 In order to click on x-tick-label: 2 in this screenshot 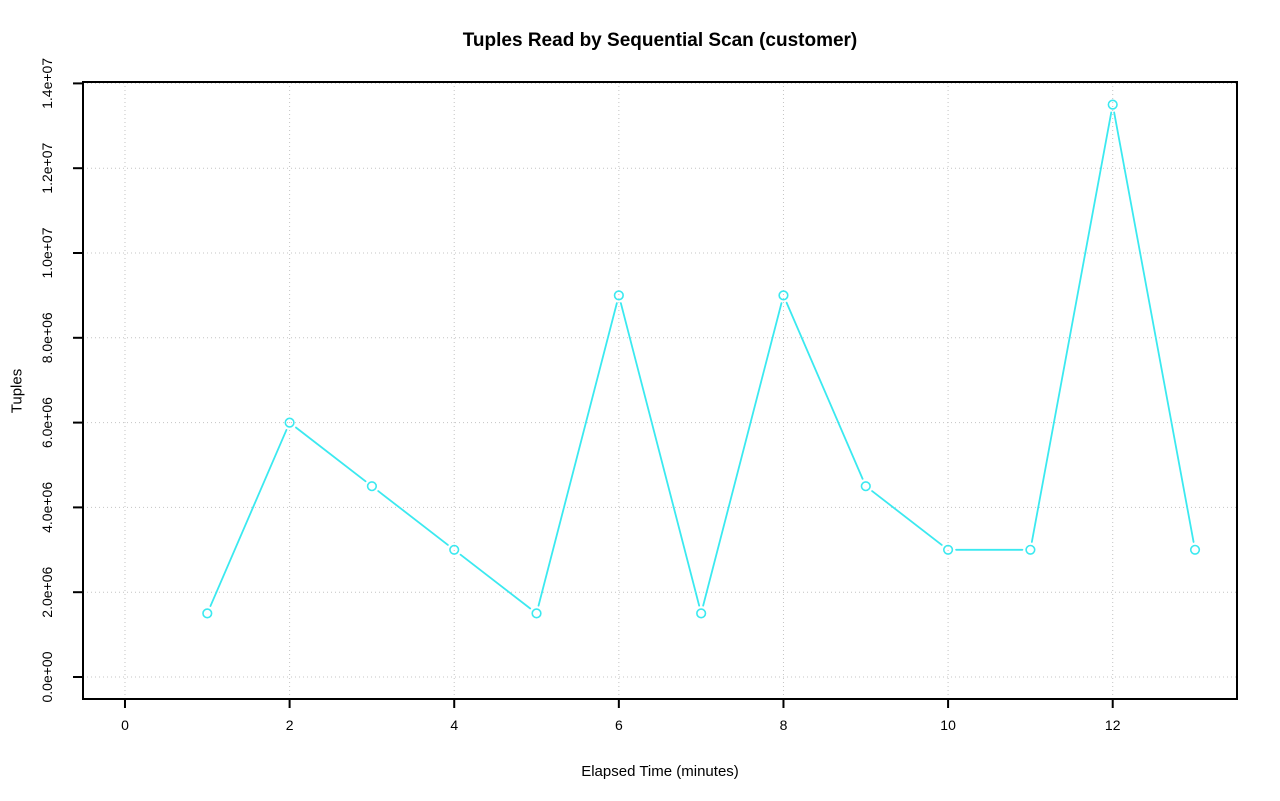, I will do `click(290, 725)`.